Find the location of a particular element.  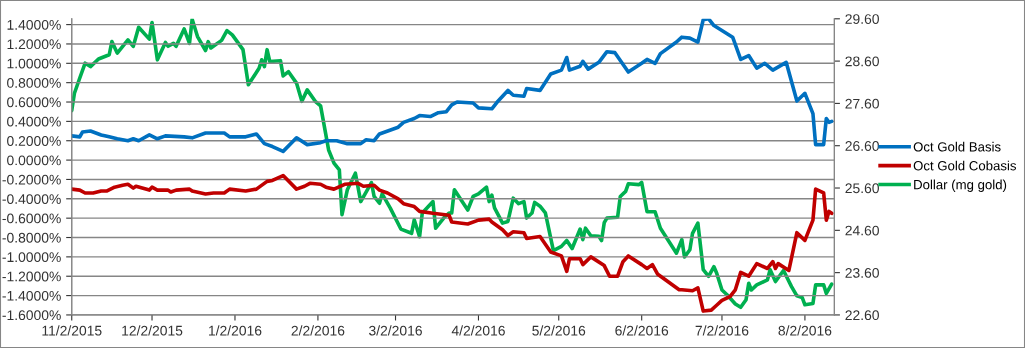

y2-tick-label: 26.60 is located at coordinates (862, 146).